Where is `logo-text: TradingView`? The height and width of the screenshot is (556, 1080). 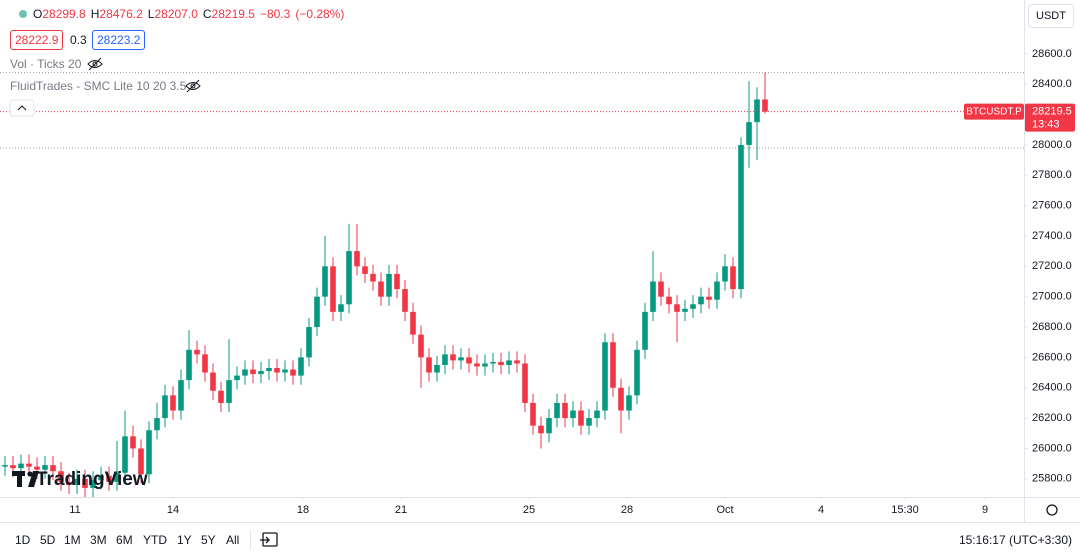 logo-text: TradingView is located at coordinates (92, 479).